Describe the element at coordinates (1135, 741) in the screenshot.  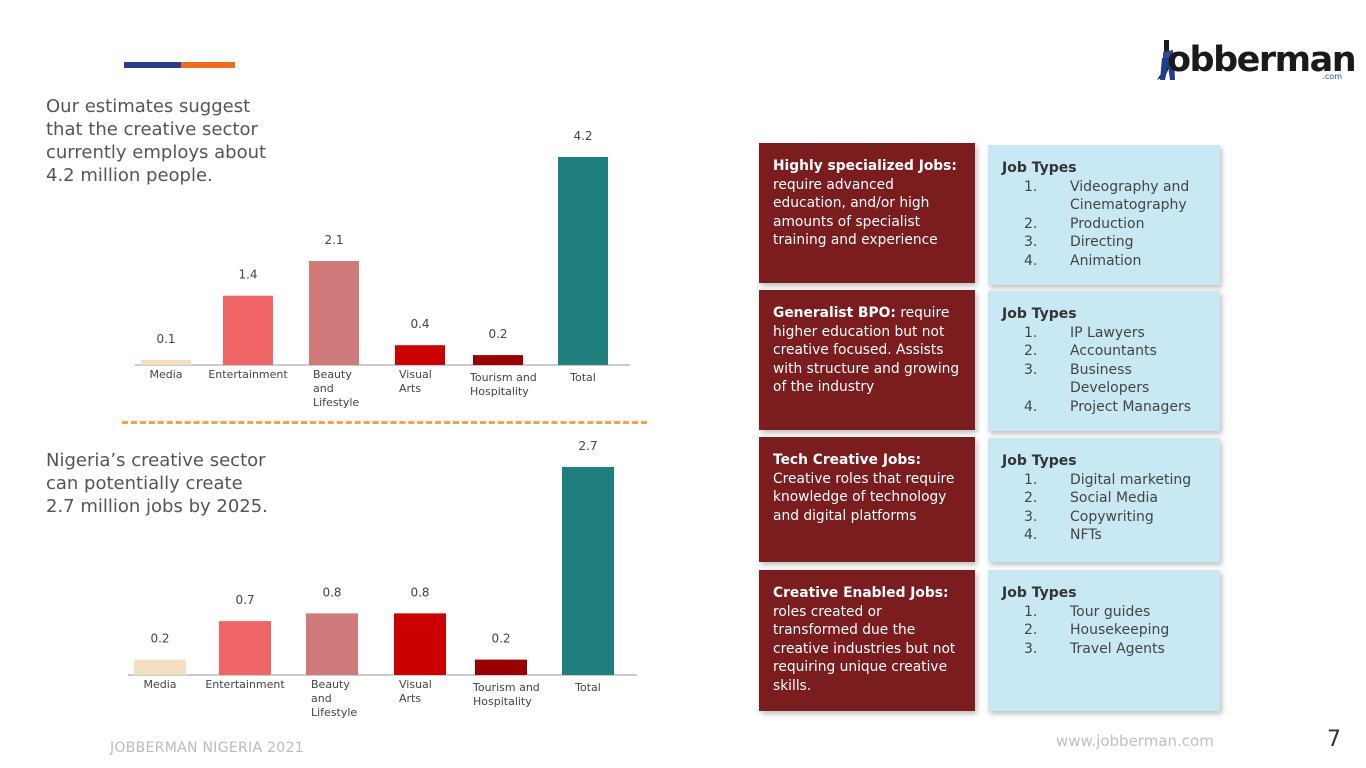
I see `footer-url: www.jobberman.com` at that location.